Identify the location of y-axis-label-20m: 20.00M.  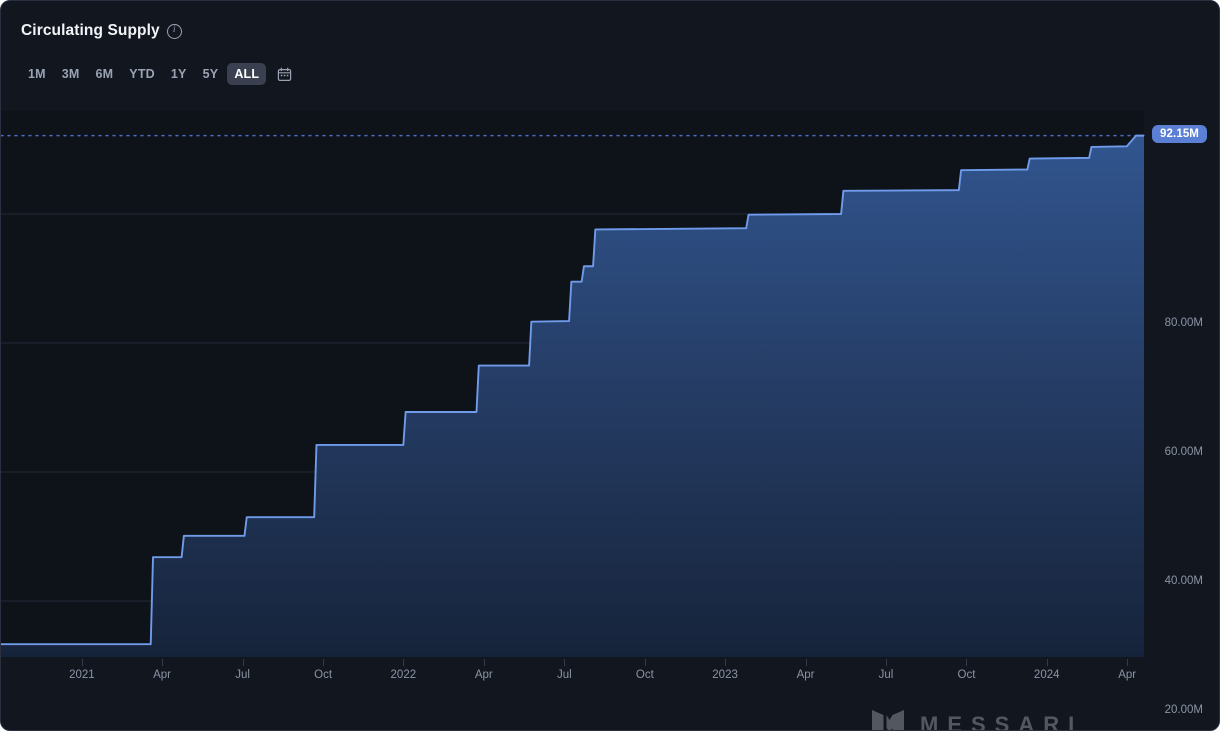
(1183, 710).